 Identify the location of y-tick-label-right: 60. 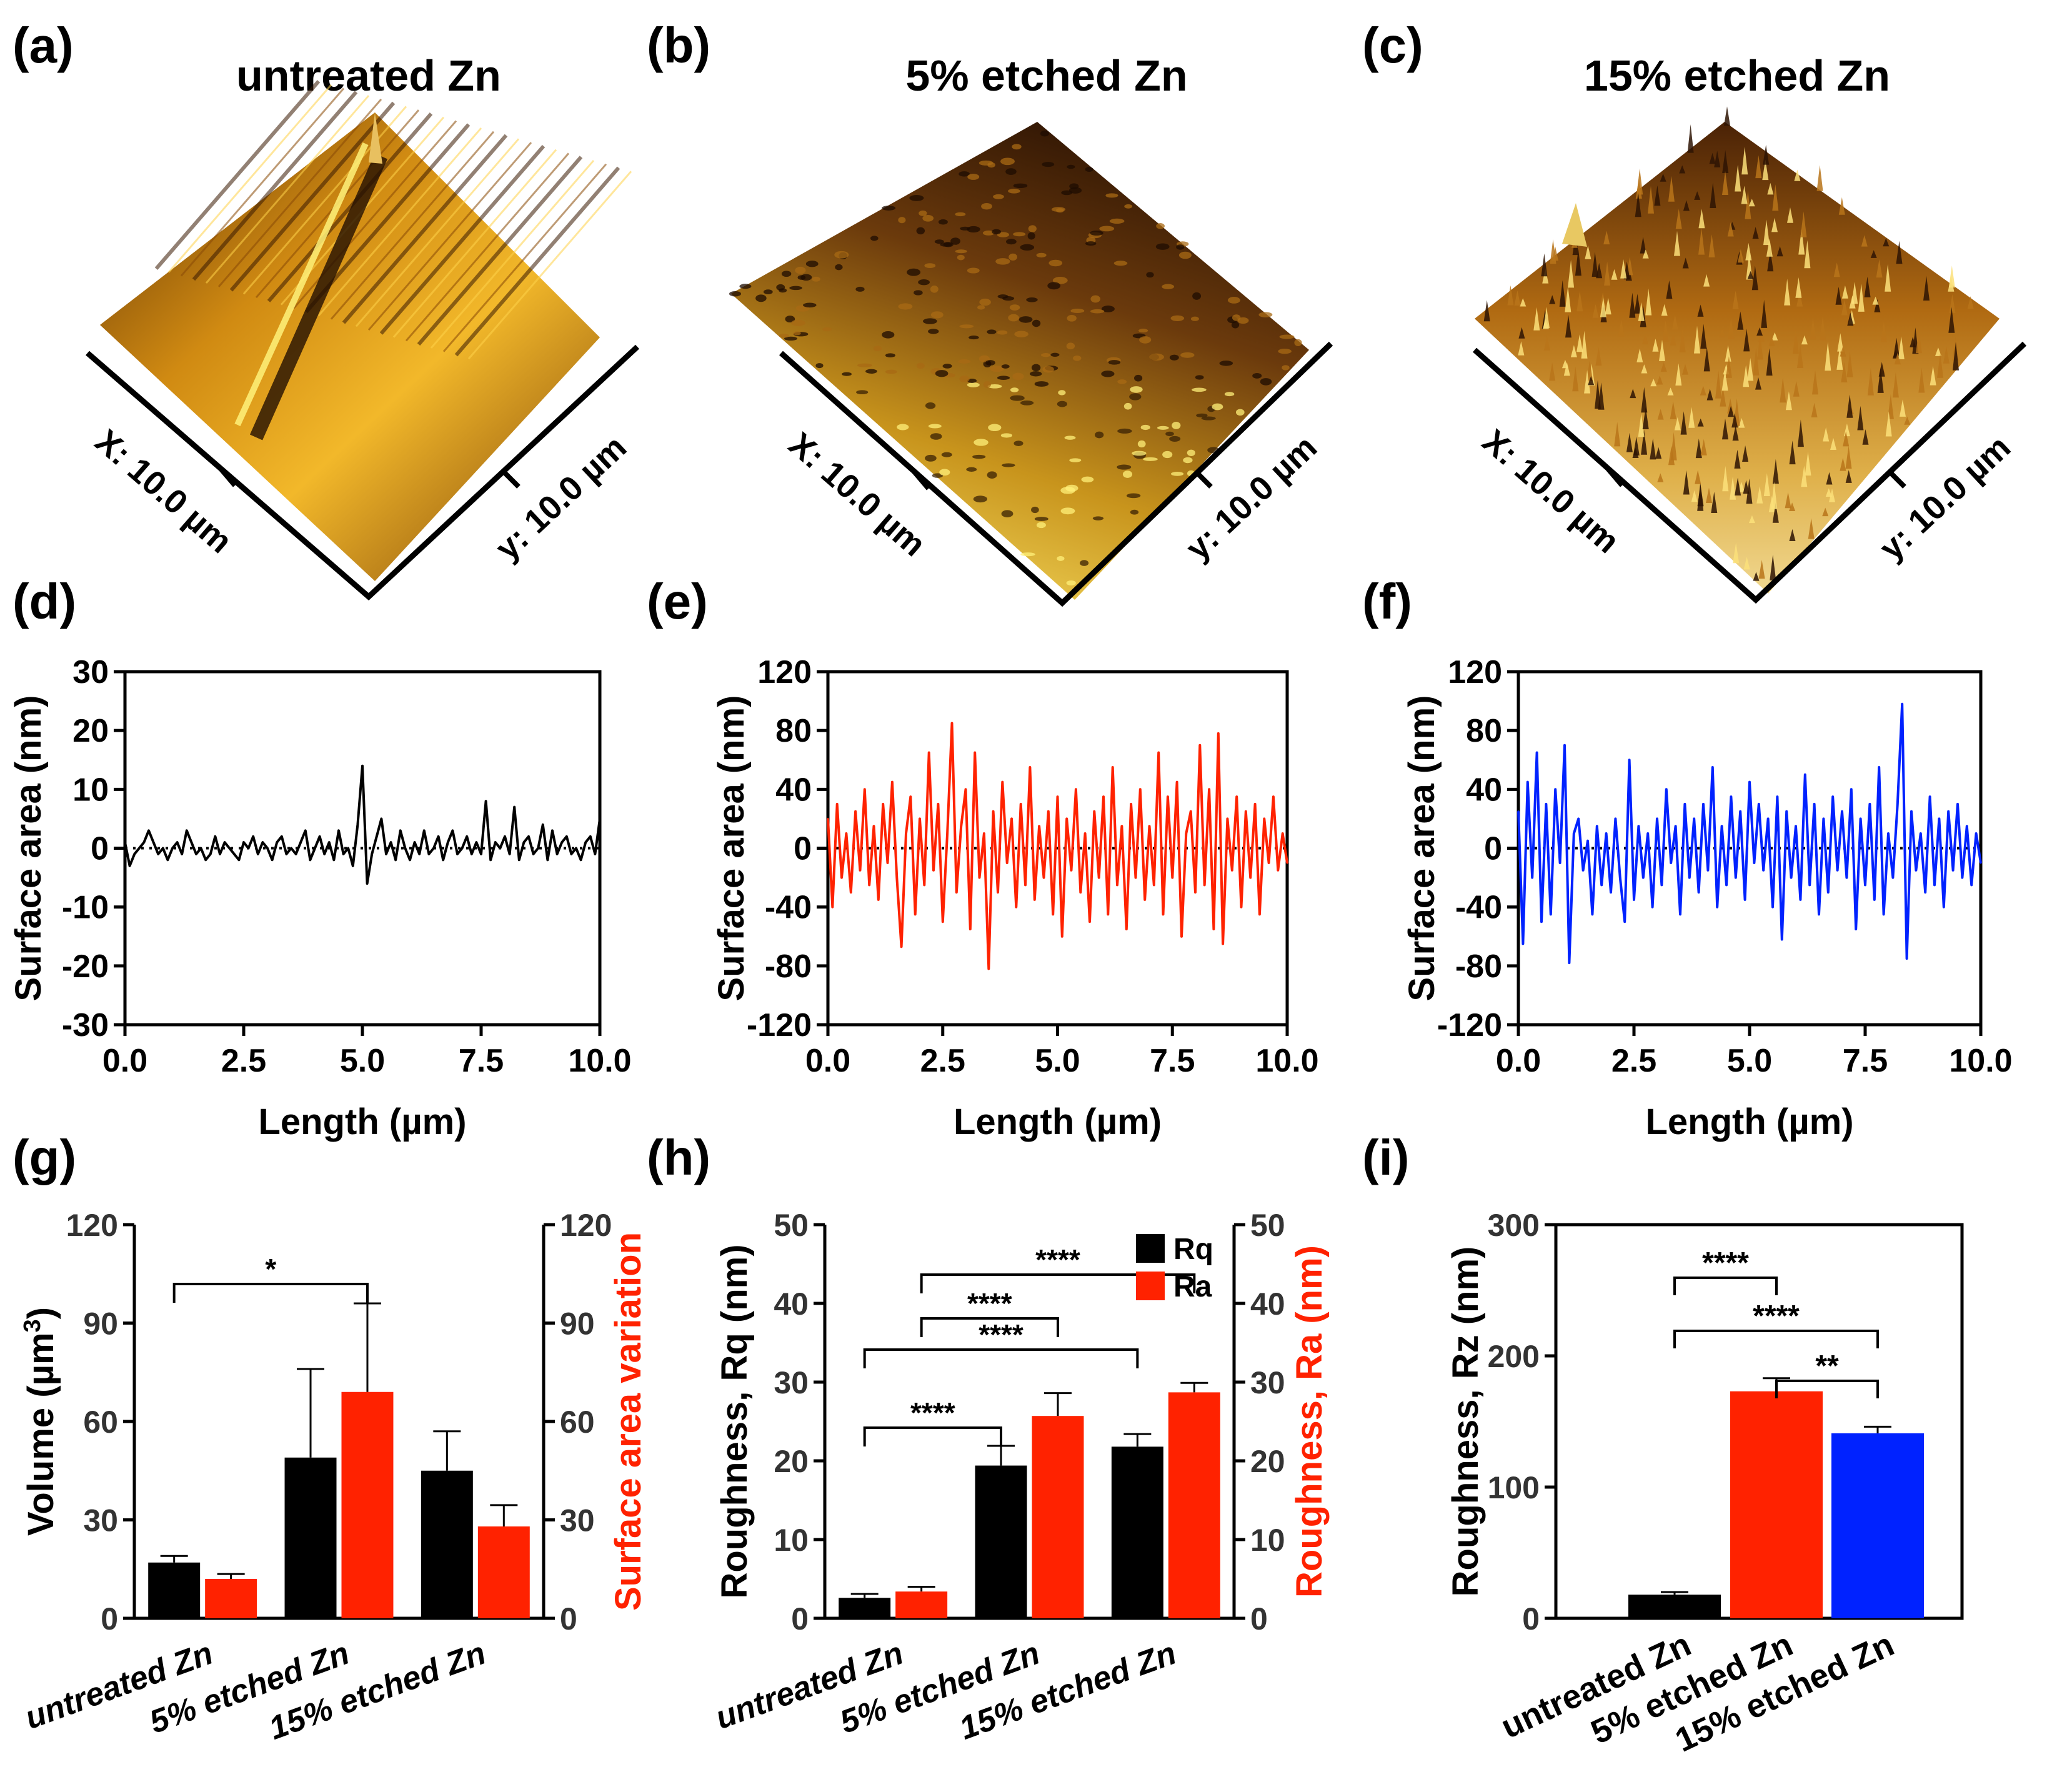
(577, 1422).